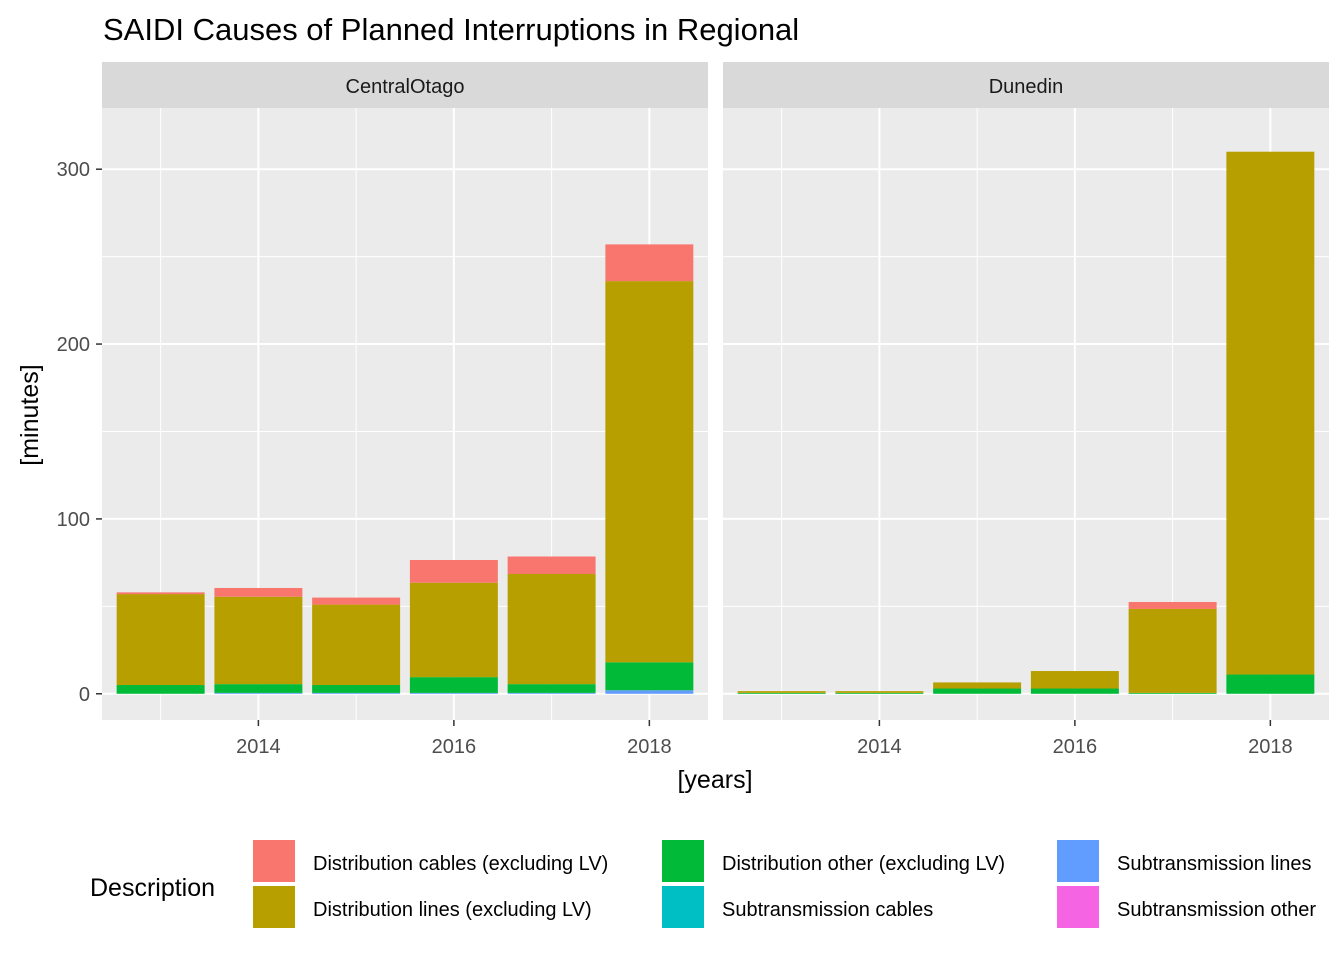  I want to click on x-axis-title: [years], so click(714, 780).